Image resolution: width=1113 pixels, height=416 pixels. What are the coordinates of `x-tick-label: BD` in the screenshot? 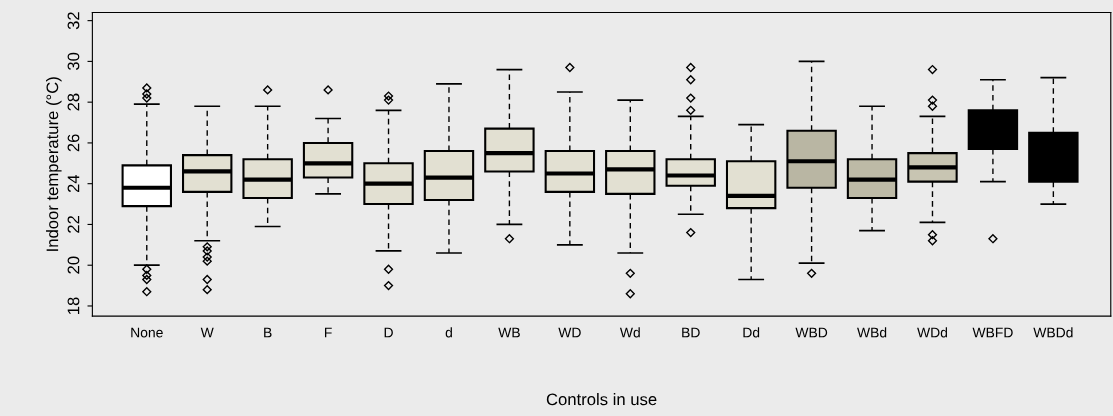 It's located at (691, 332).